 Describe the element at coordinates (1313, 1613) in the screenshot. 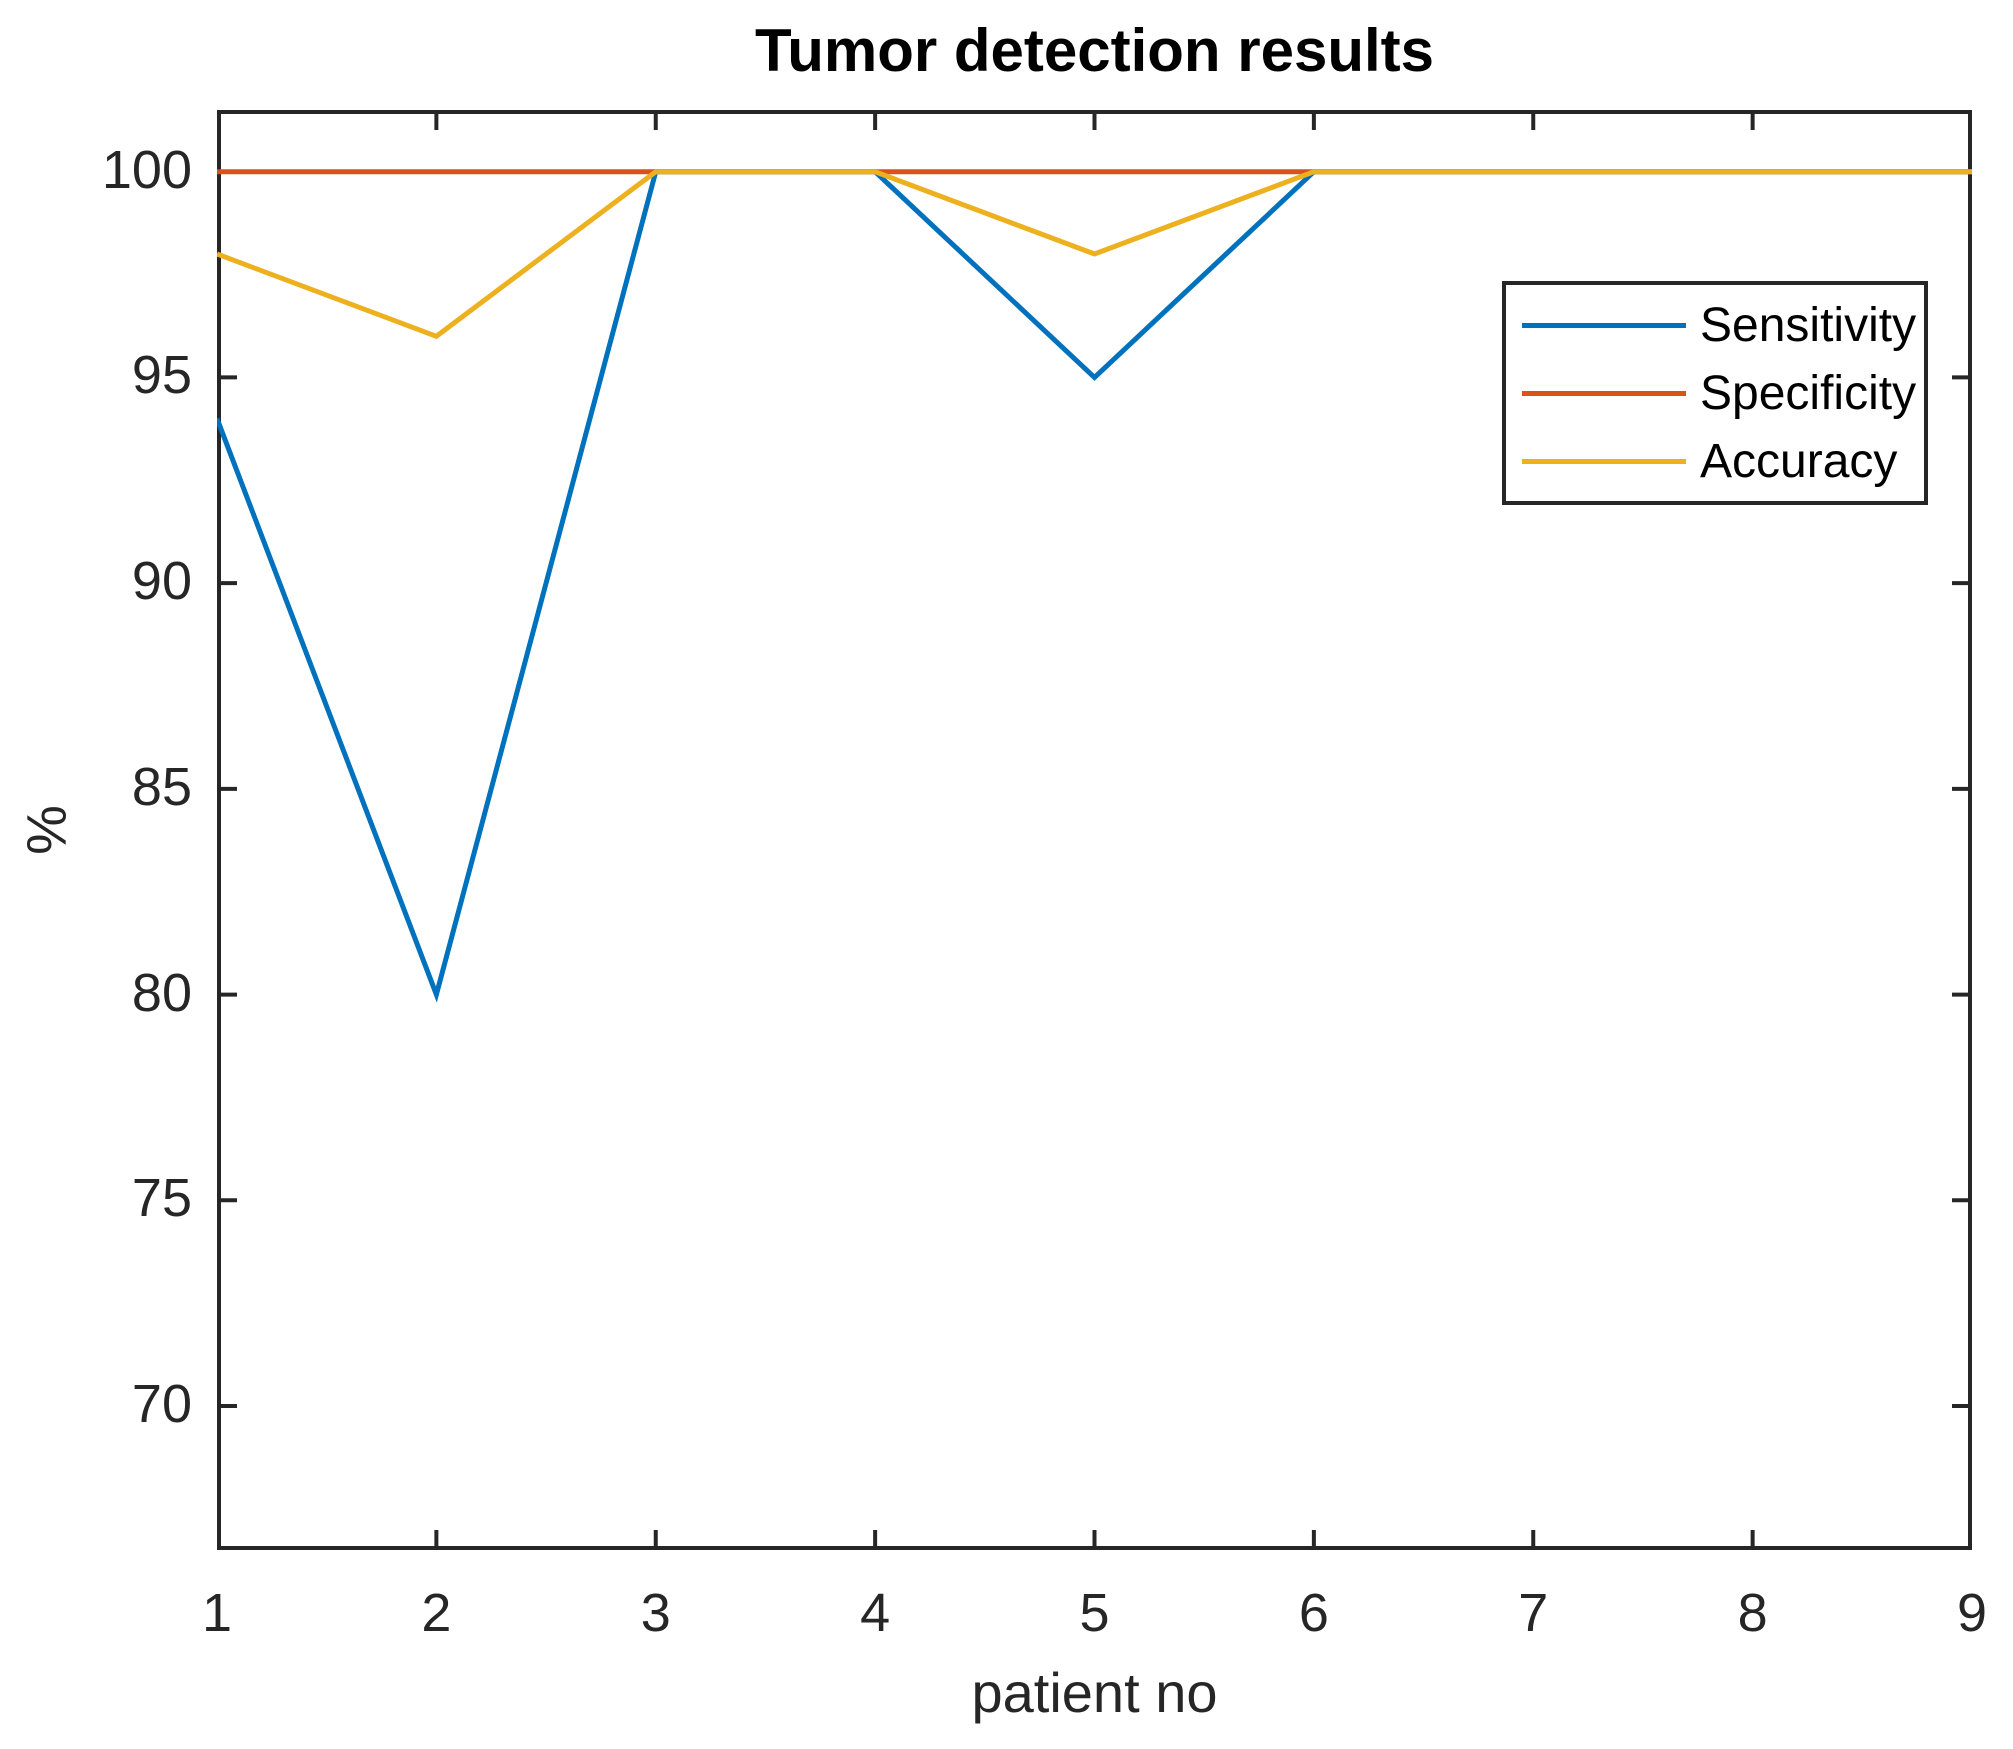

I see `x-tick-label: 6` at that location.